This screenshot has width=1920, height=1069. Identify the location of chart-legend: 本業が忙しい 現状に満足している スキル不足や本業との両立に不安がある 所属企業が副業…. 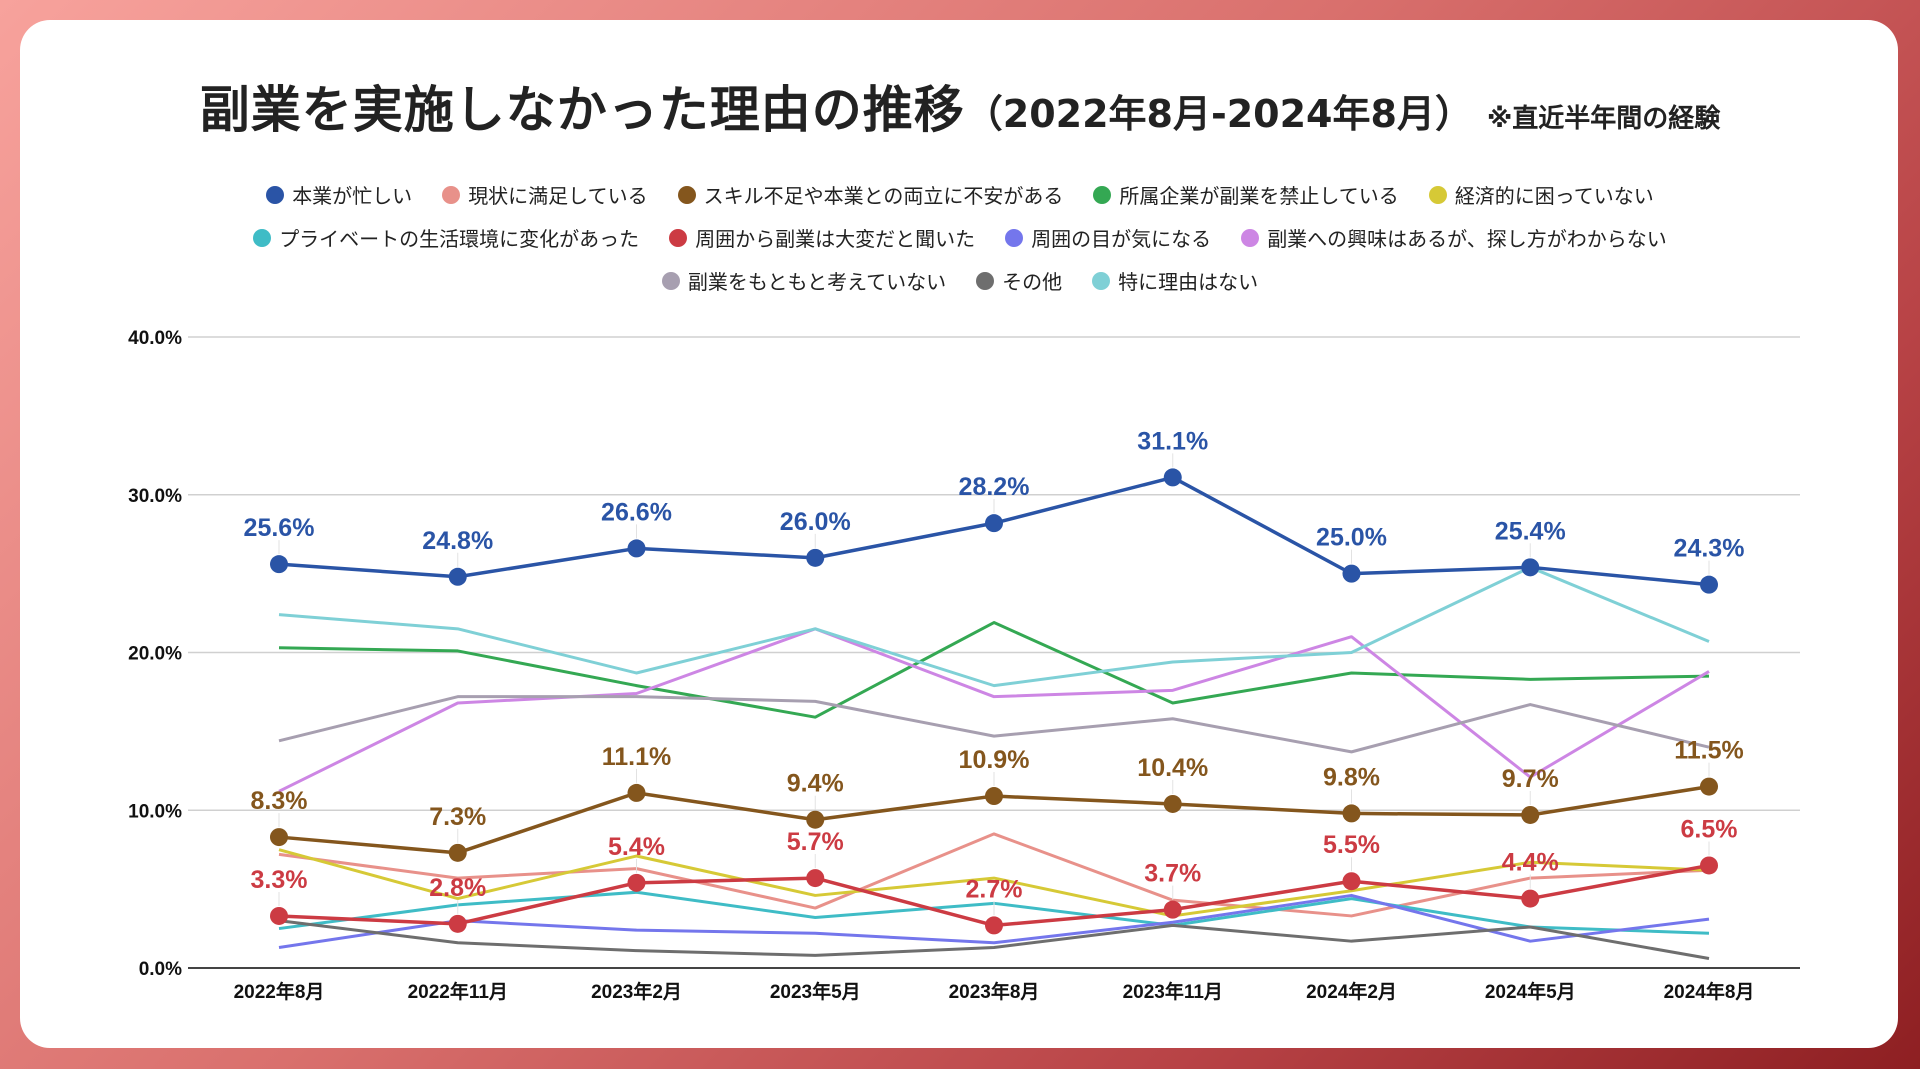
(960, 237).